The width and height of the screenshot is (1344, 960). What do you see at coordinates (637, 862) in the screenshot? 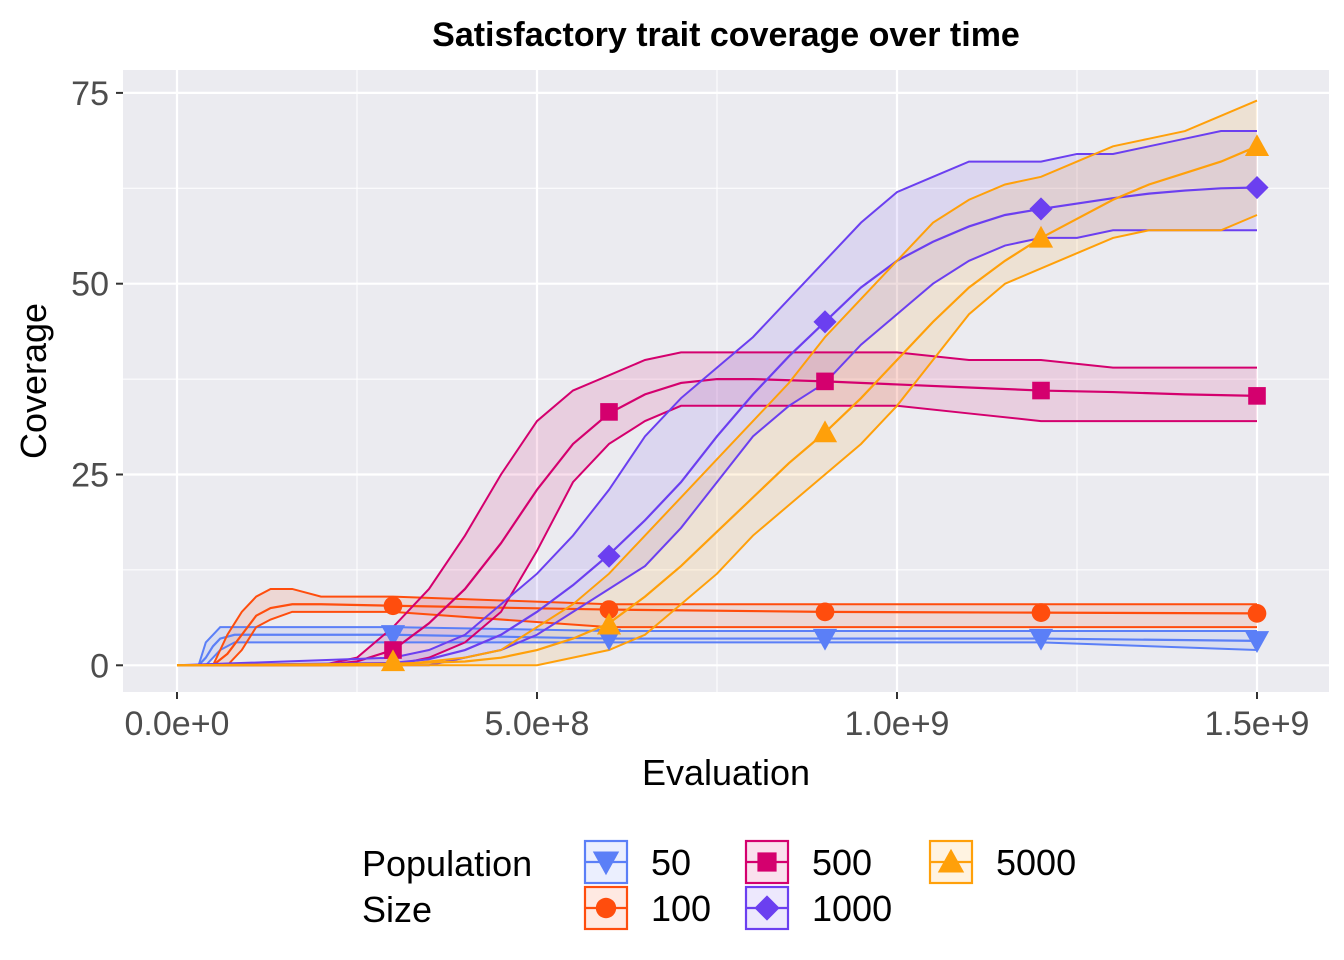
I see `legend-item-50: 50` at bounding box center [637, 862].